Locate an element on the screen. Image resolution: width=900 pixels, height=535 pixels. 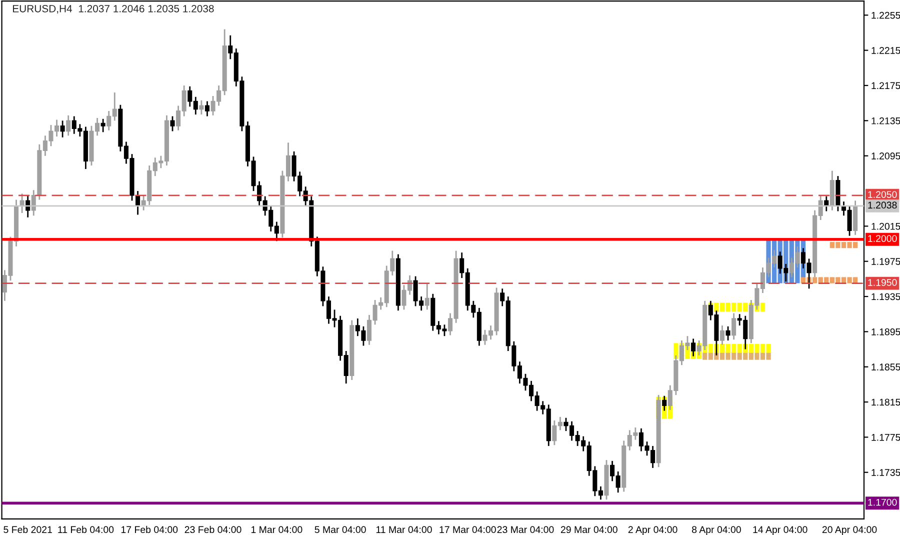
x-tick-label: 5 Feb 2021 is located at coordinates (28, 530).